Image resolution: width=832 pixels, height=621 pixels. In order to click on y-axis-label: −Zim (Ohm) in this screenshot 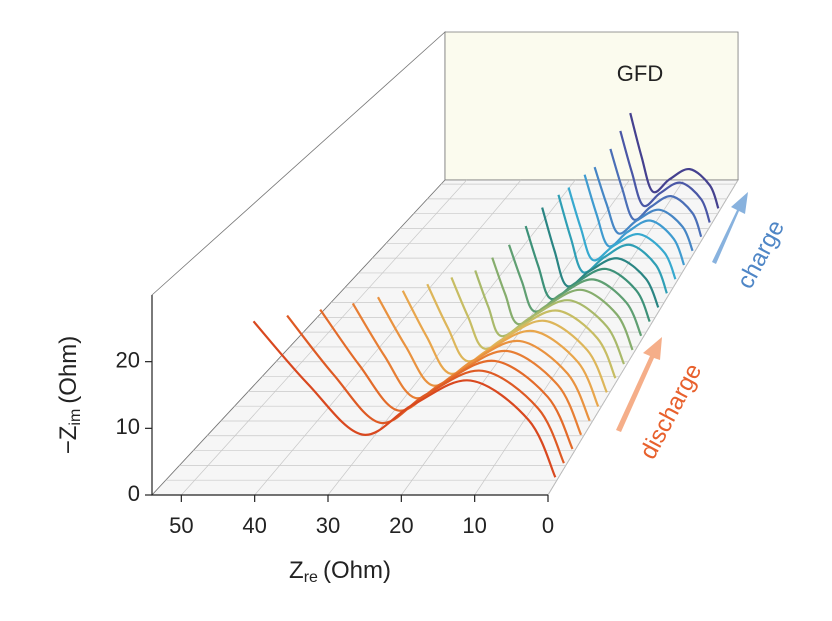, I will do `click(69, 395)`.